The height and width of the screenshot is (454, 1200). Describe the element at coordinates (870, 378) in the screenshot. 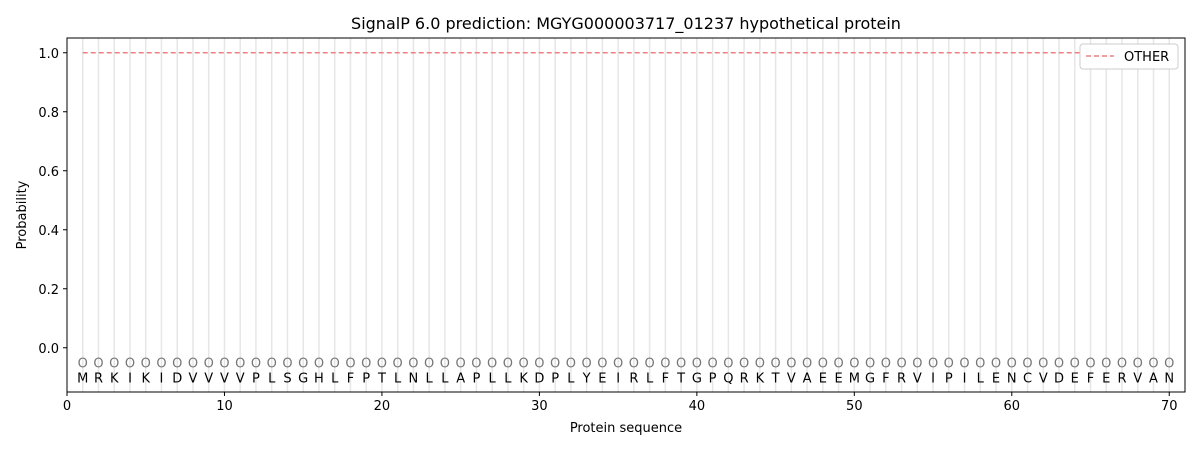

I see `residue-label: G` at that location.